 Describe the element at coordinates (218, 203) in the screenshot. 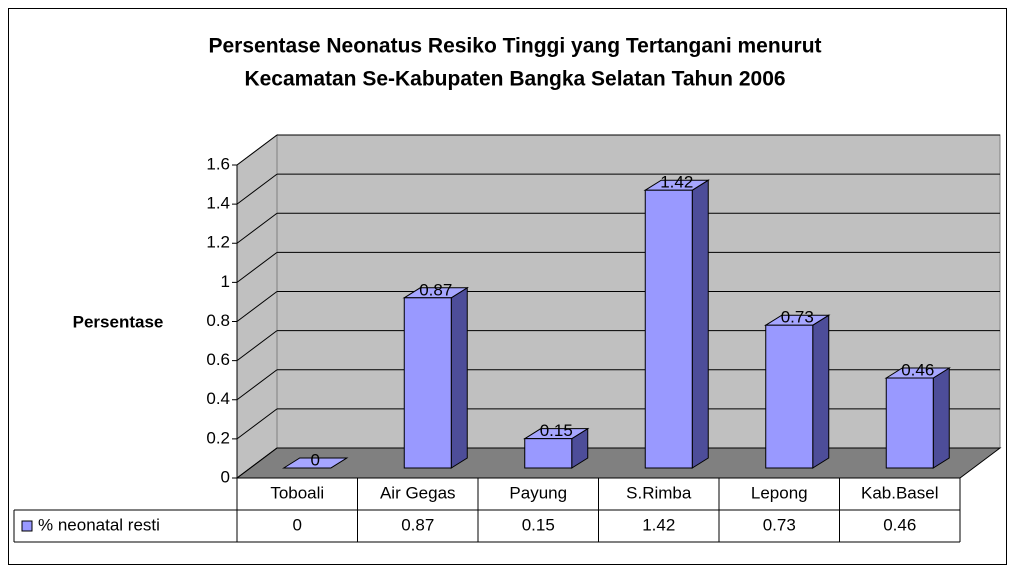

I see `y-tick-label: 1.4` at that location.